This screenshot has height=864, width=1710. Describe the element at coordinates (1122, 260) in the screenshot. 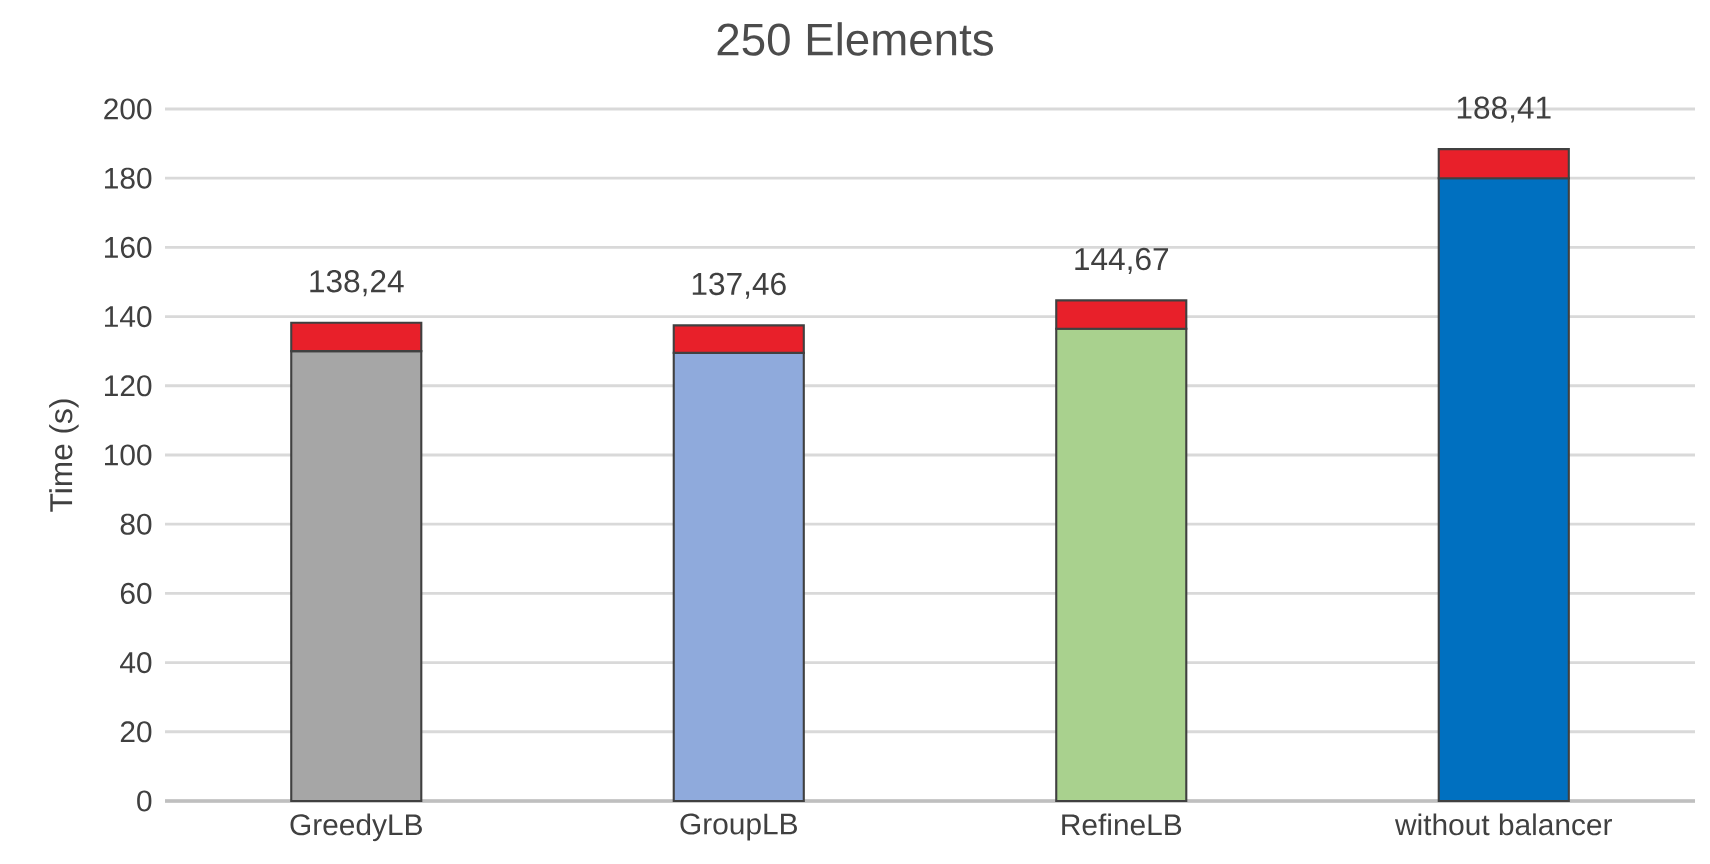

I see `total-label: 144,67` at that location.